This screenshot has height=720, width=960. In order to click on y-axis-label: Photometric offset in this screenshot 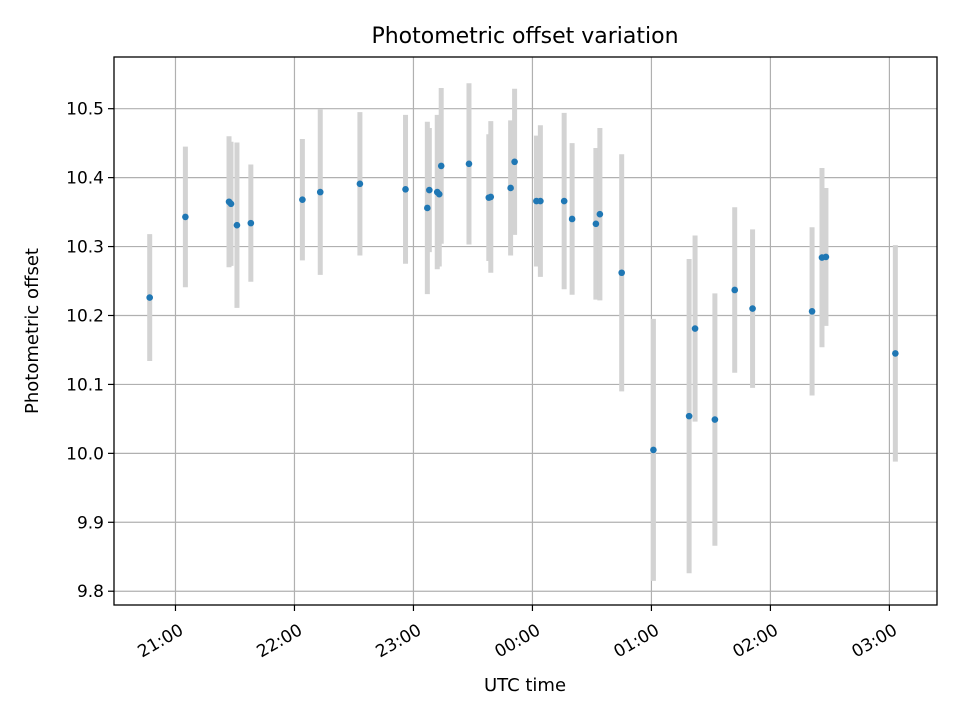, I will do `click(32, 331)`.